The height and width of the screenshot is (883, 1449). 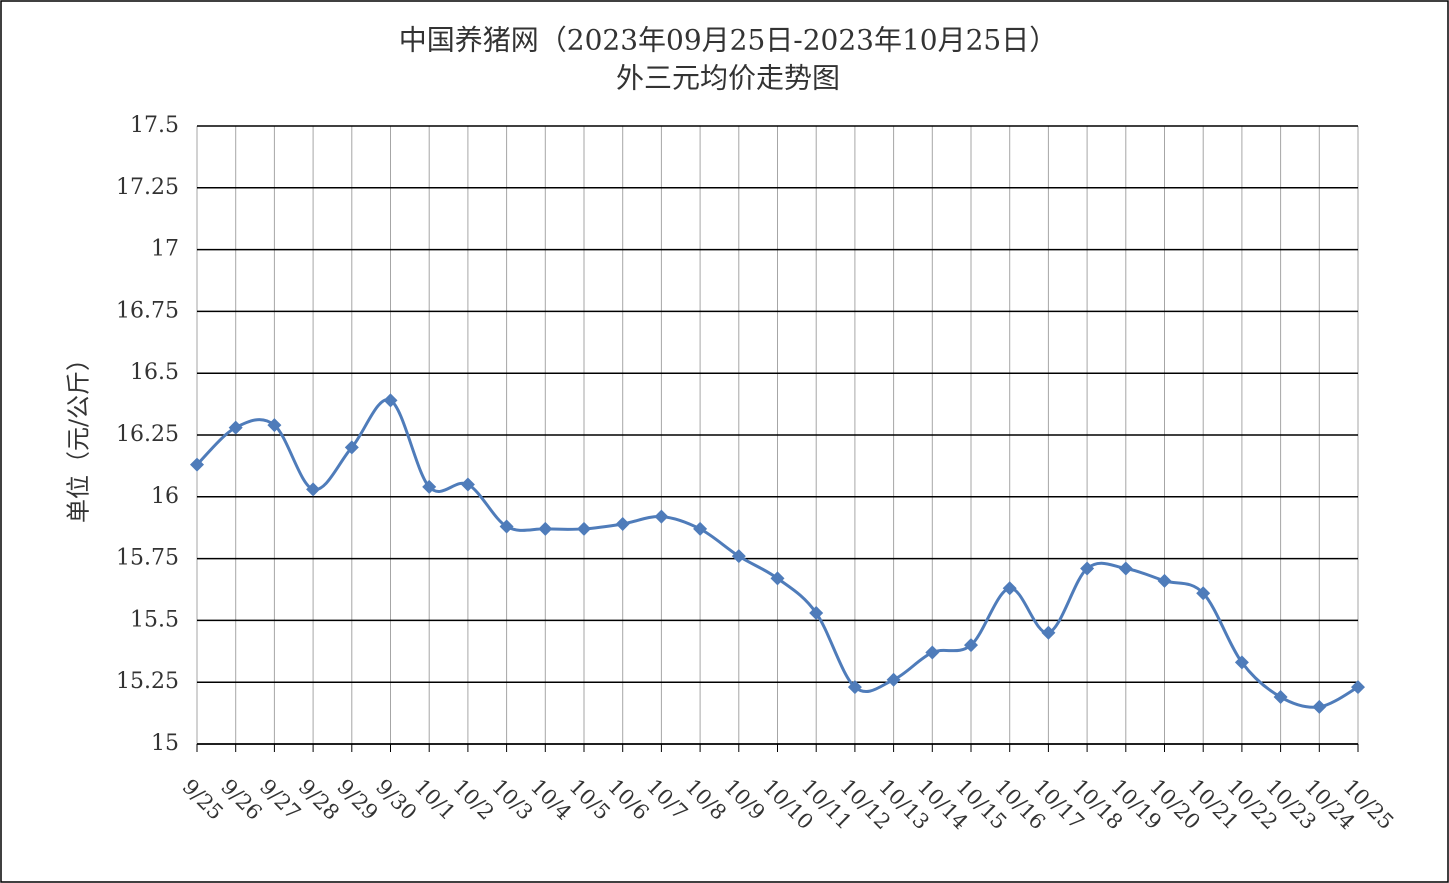 I want to click on y-tick-label: 17, so click(x=165, y=249).